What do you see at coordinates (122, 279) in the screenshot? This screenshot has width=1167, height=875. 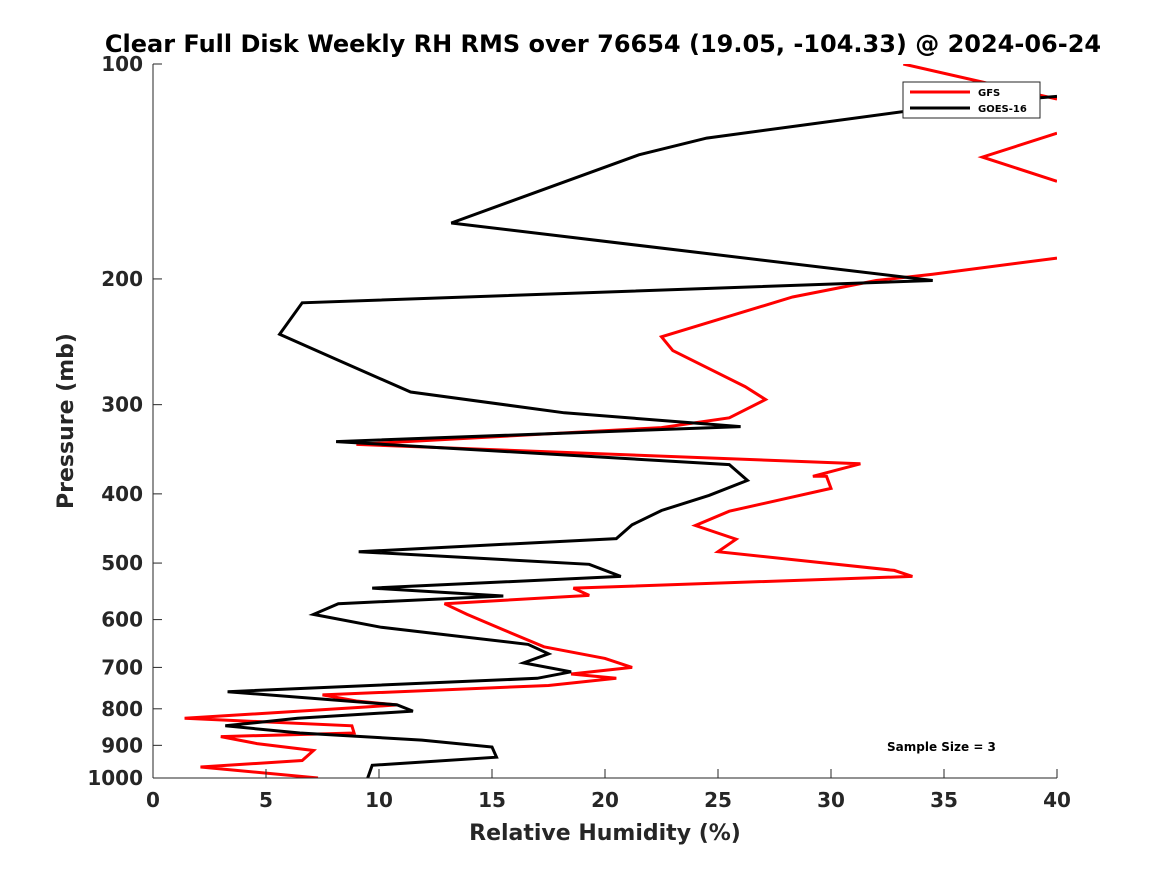 I see `y-tick-label: 200` at bounding box center [122, 279].